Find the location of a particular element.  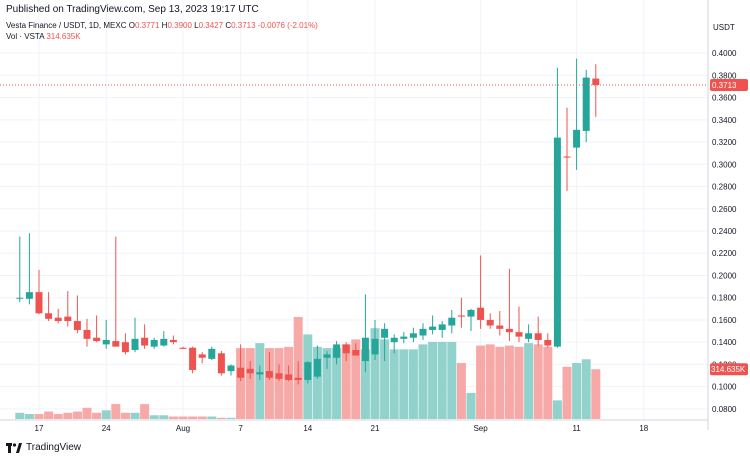

change-value: -0.0076 (-2.01%) is located at coordinates (287, 25).